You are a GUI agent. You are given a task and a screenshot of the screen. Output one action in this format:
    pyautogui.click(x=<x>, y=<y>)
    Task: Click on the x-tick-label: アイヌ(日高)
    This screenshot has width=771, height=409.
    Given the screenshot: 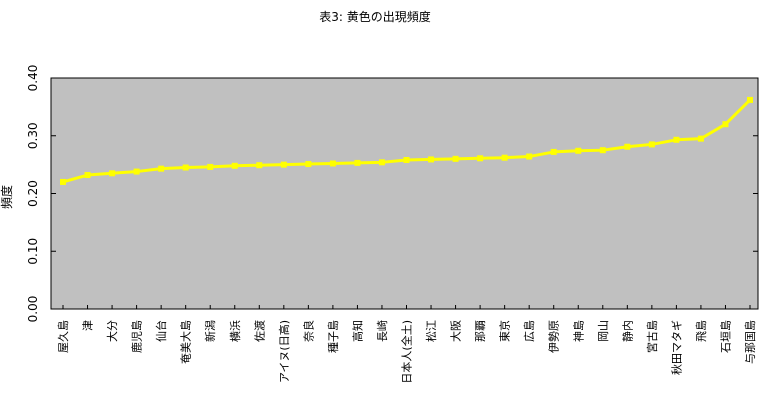 What is the action you would take?
    pyautogui.click(x=284, y=351)
    